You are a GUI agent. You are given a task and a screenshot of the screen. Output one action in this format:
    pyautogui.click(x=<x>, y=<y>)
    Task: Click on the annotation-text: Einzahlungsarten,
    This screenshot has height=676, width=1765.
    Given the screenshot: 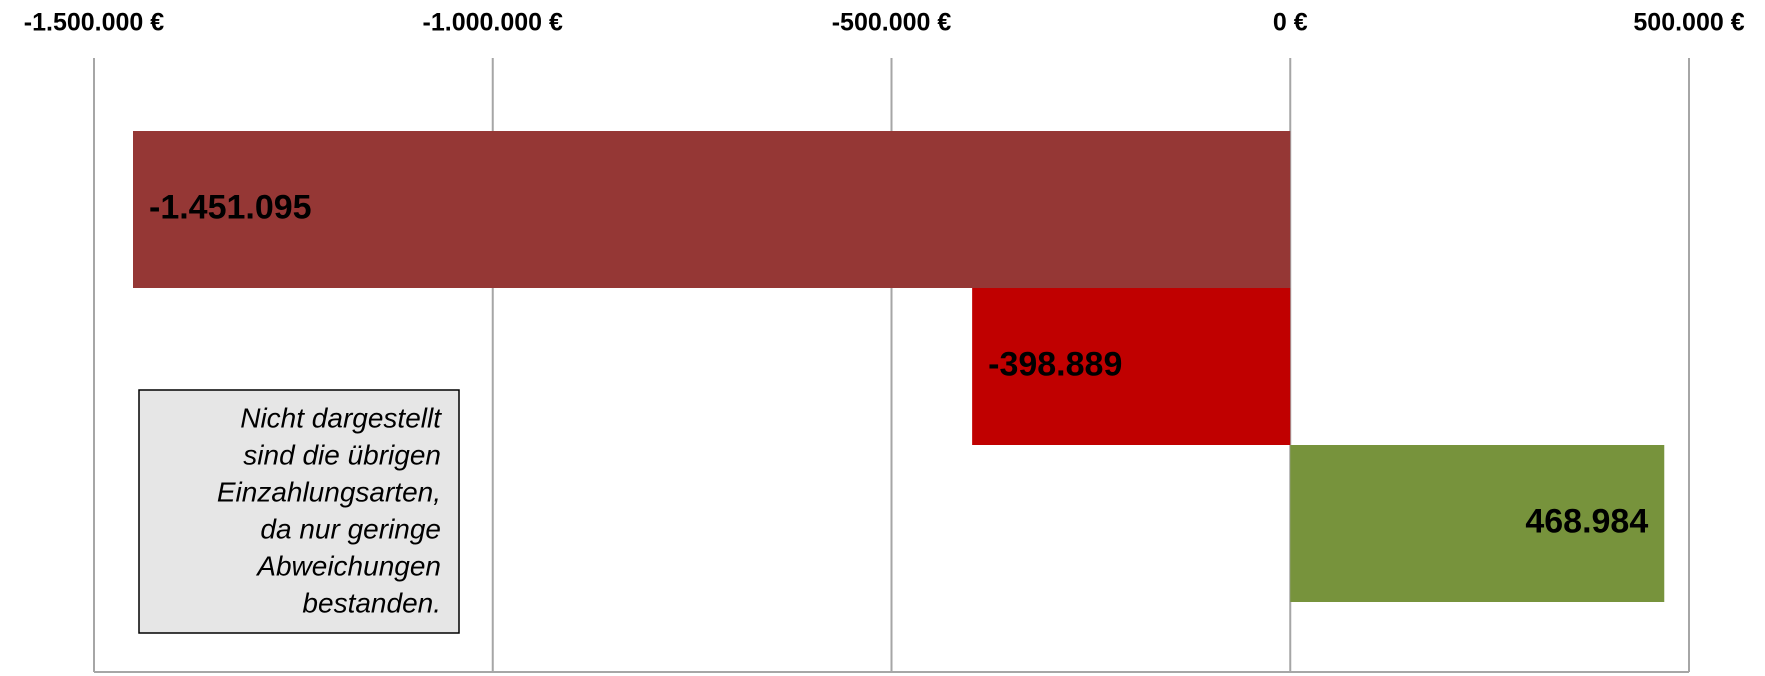 What is the action you would take?
    pyautogui.click(x=329, y=491)
    